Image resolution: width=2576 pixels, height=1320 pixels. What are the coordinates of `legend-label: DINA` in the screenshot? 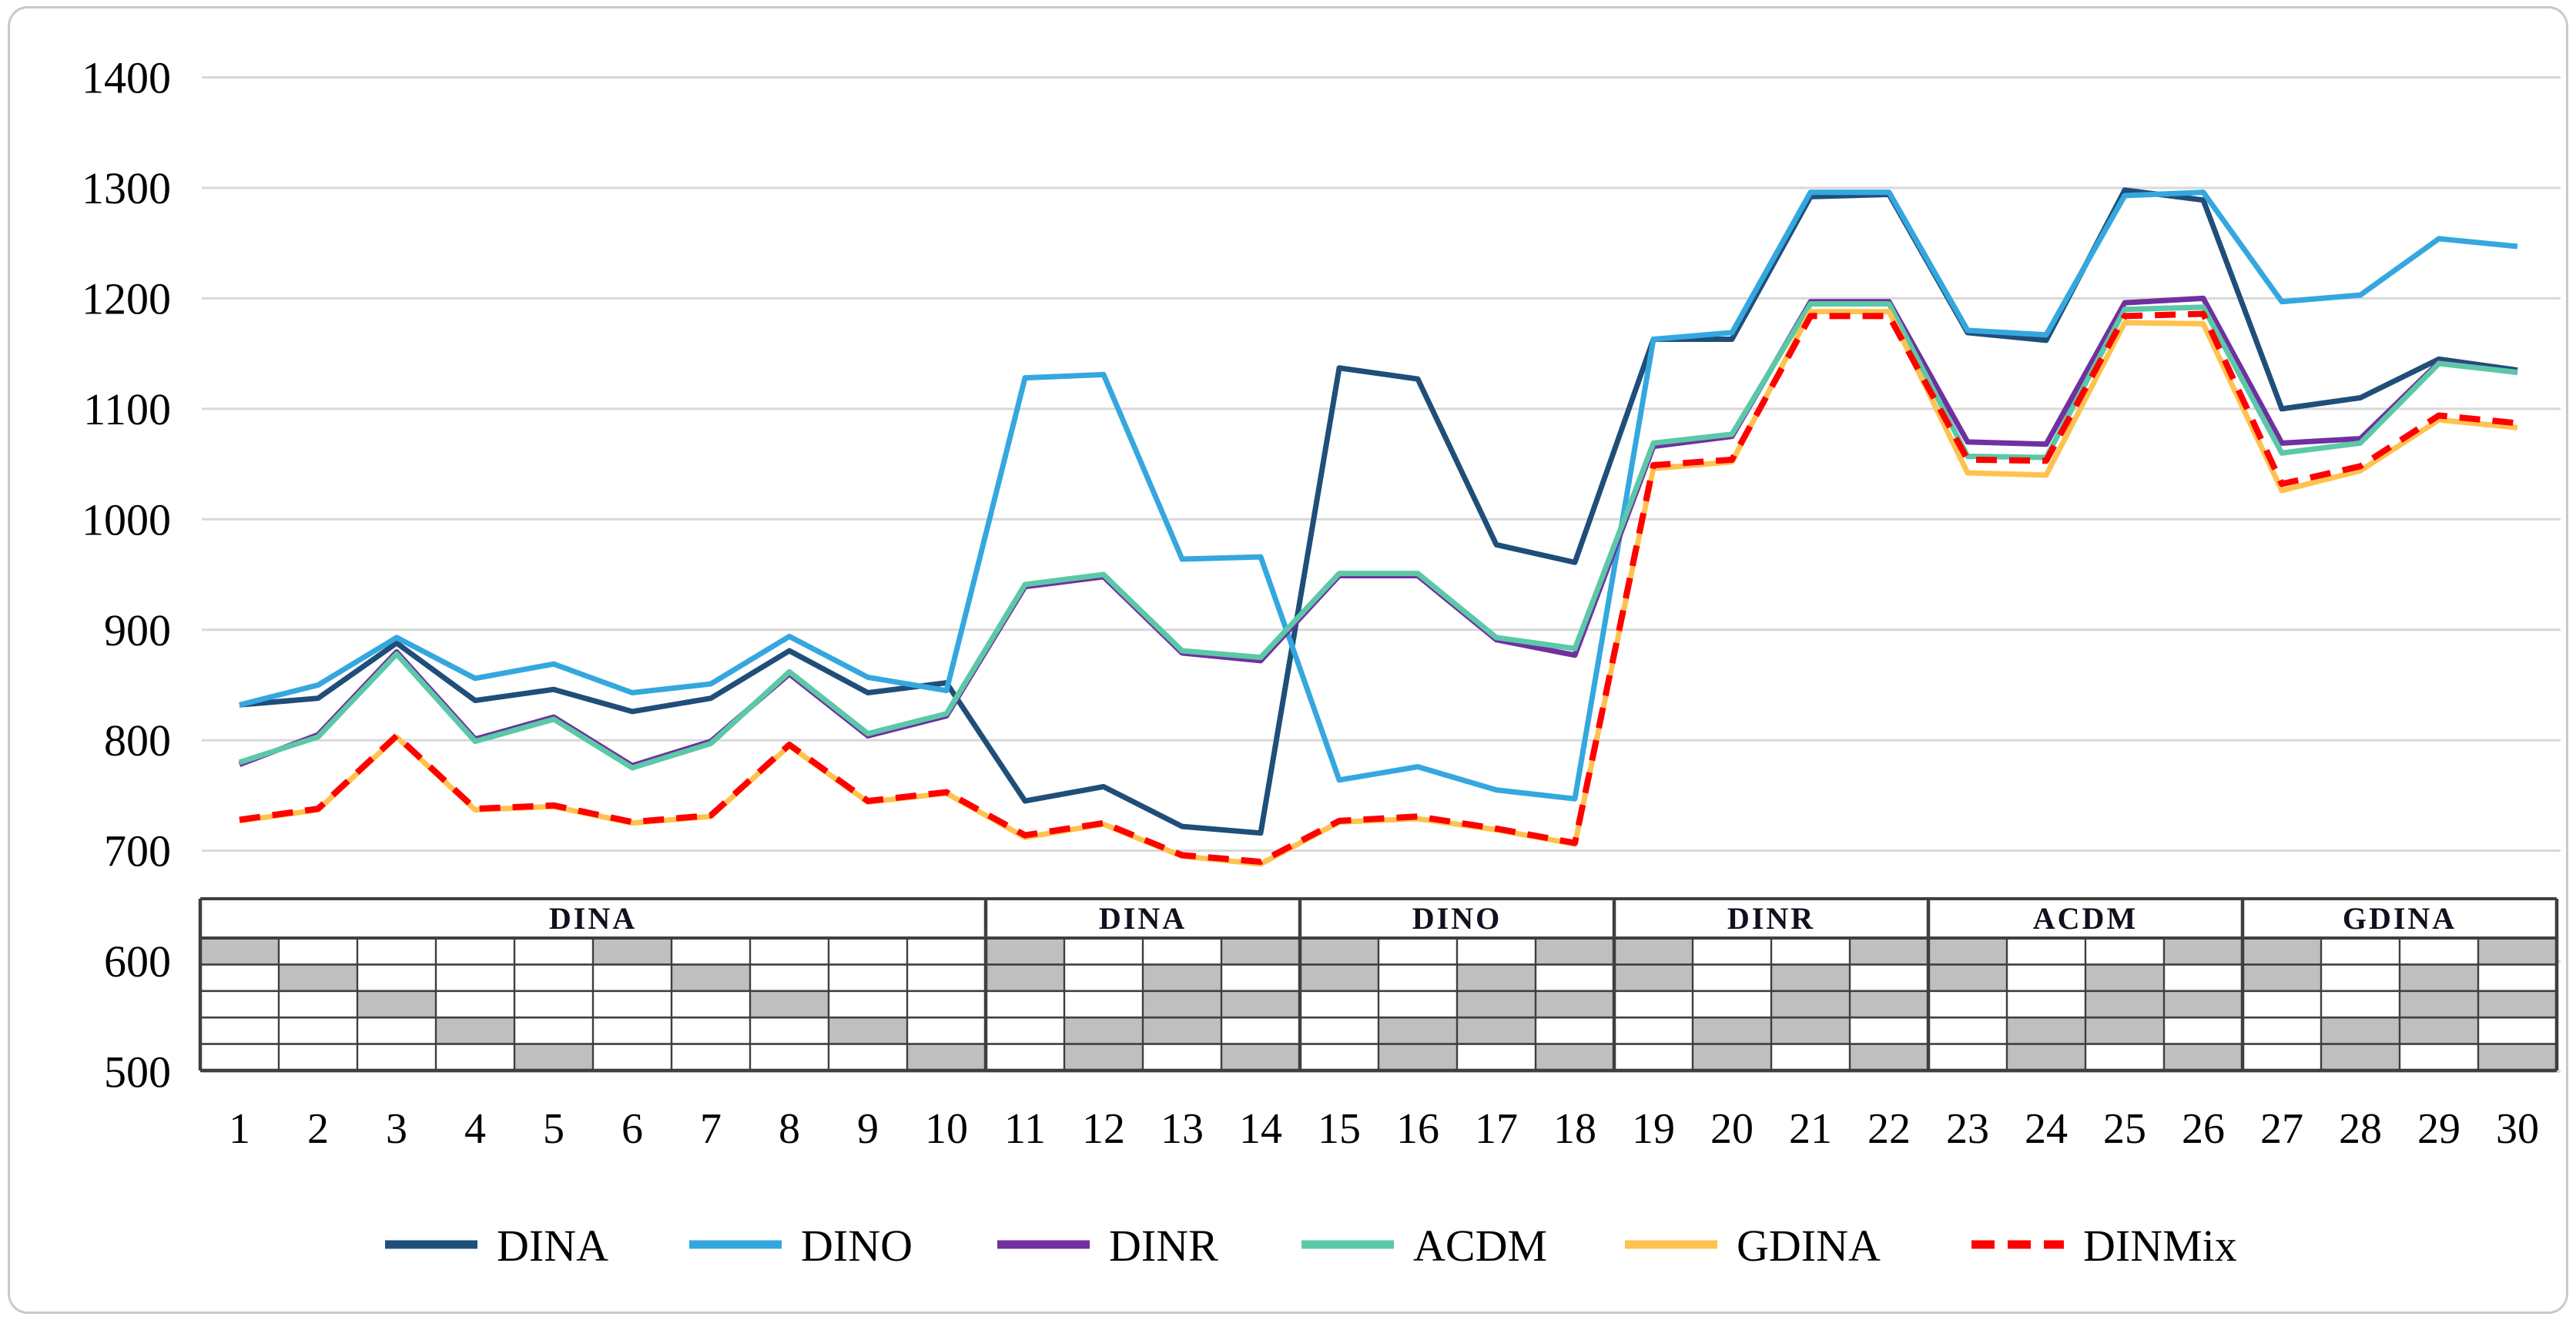 It's located at (552, 1246).